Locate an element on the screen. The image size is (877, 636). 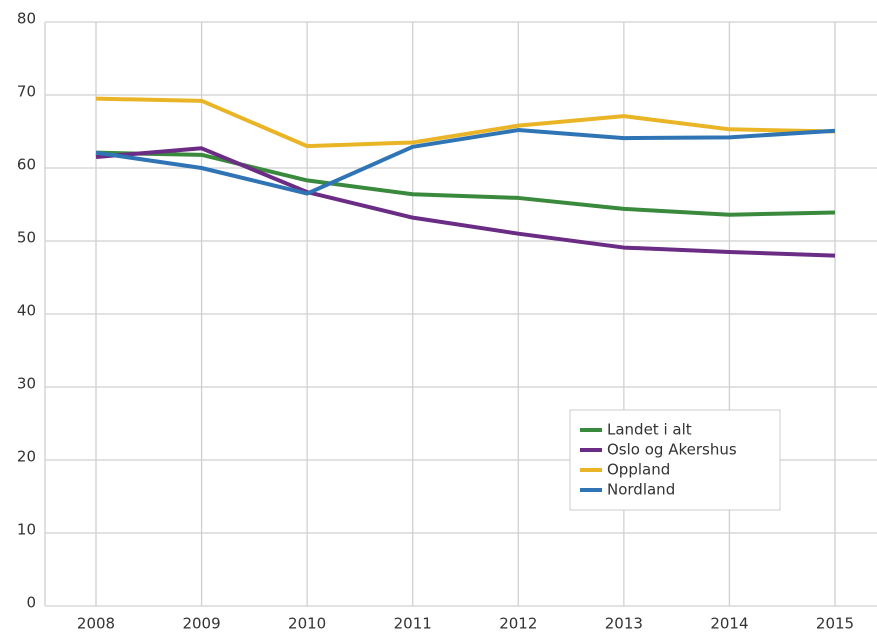
y-tick-label: 10 is located at coordinates (26, 530).